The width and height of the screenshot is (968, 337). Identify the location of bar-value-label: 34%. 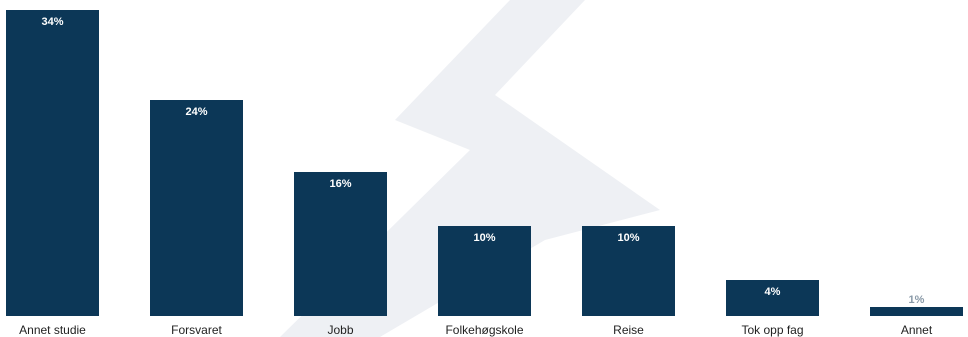
(52, 22).